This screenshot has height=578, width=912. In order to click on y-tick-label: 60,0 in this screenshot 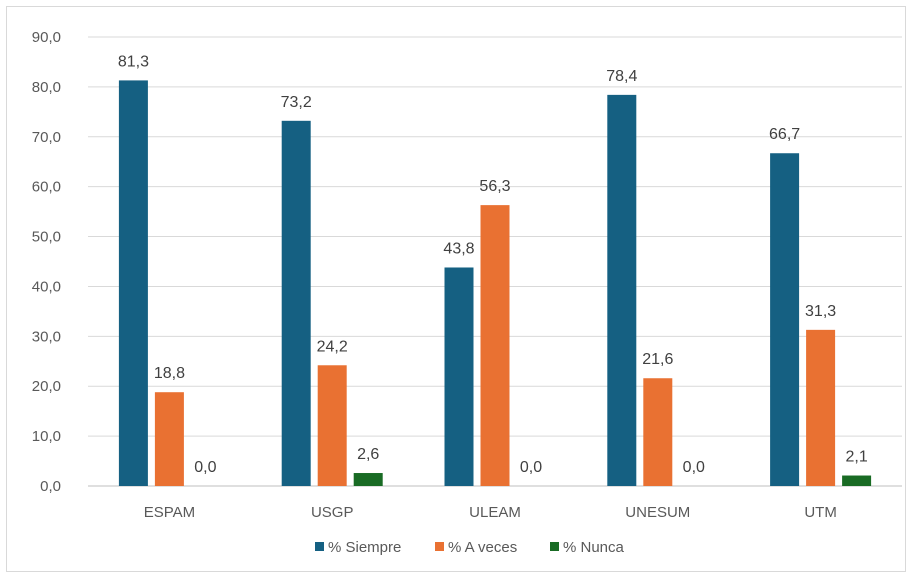, I will do `click(46, 187)`.